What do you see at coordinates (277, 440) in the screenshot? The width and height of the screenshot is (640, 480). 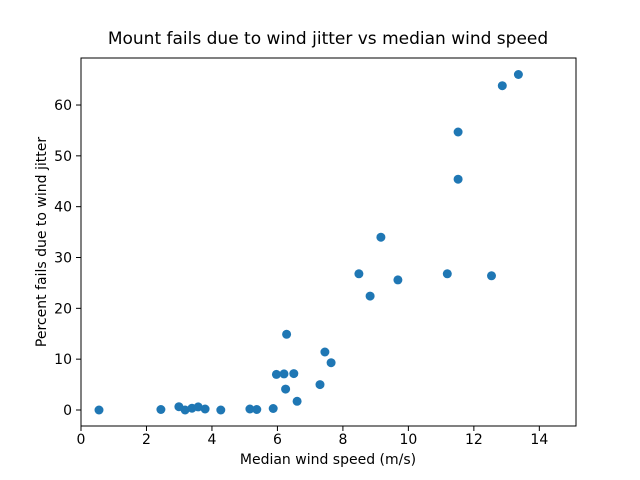 I see `x-tick-label: 6` at bounding box center [277, 440].